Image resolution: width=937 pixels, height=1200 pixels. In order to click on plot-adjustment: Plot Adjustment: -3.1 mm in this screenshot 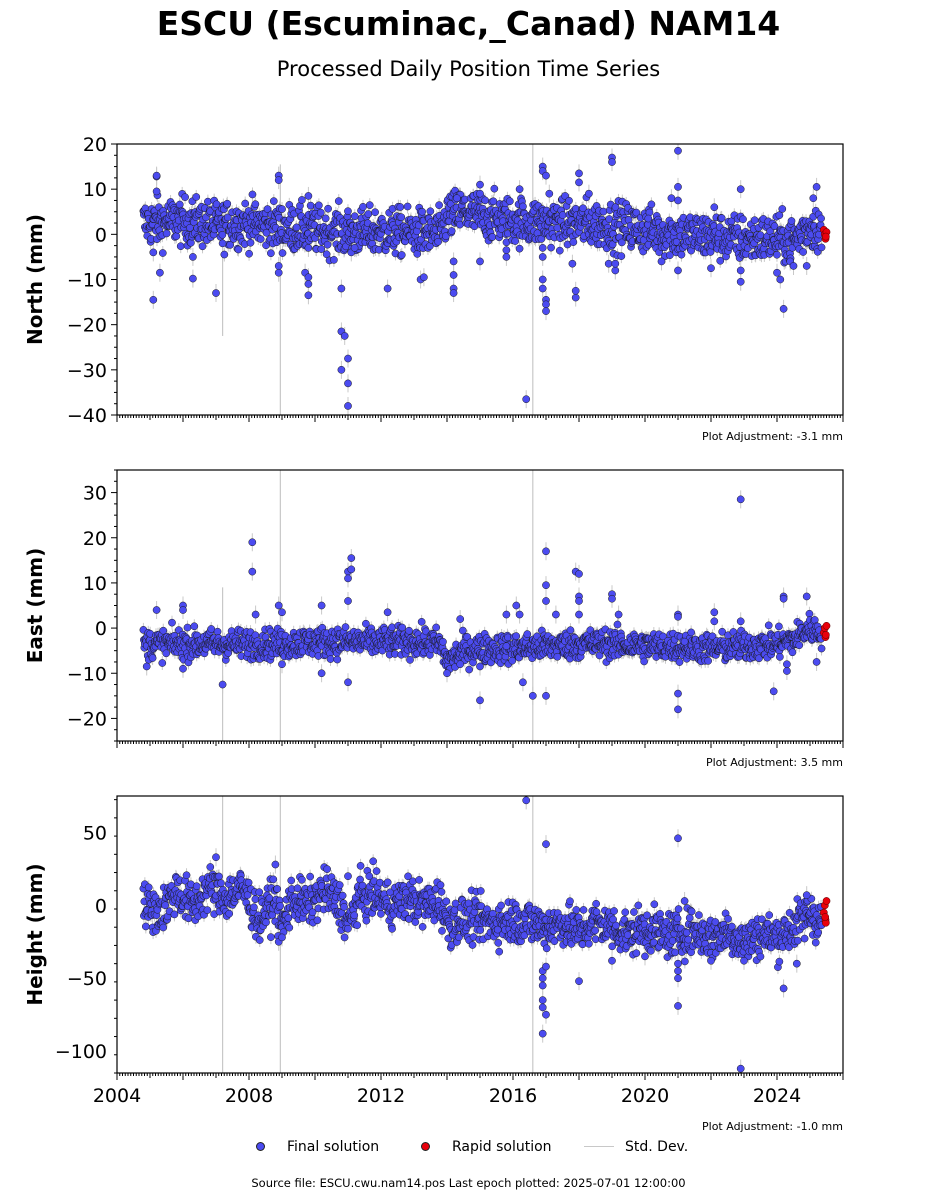, I will do `click(772, 436)`.